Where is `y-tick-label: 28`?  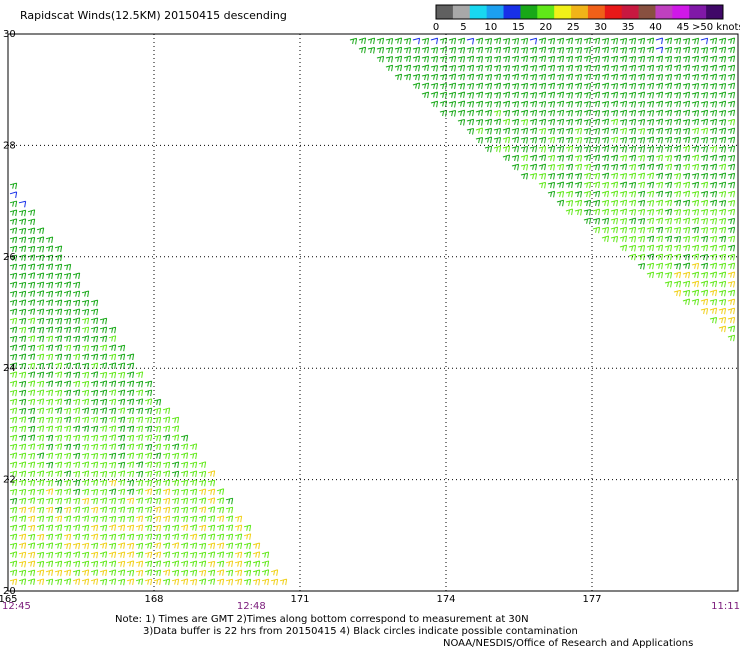
y-tick-label: 28 is located at coordinates (9, 145).